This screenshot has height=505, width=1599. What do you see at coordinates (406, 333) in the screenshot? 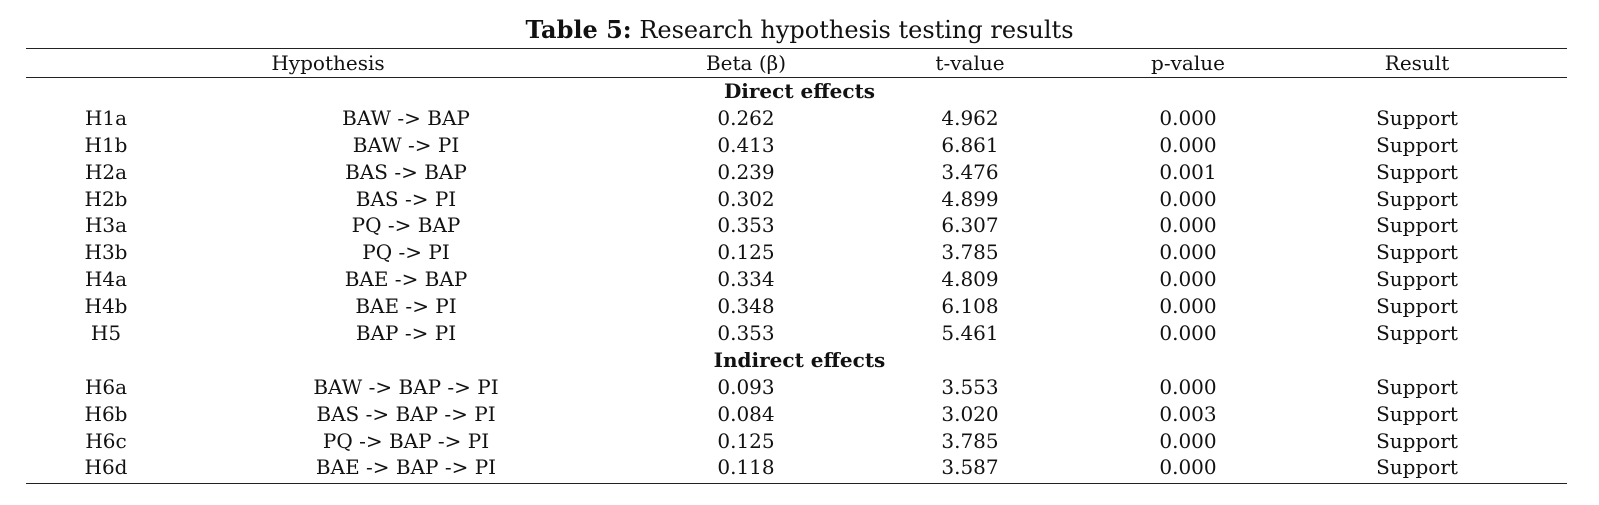
I see `hypothesis-path-cell: BAP -> PI` at bounding box center [406, 333].